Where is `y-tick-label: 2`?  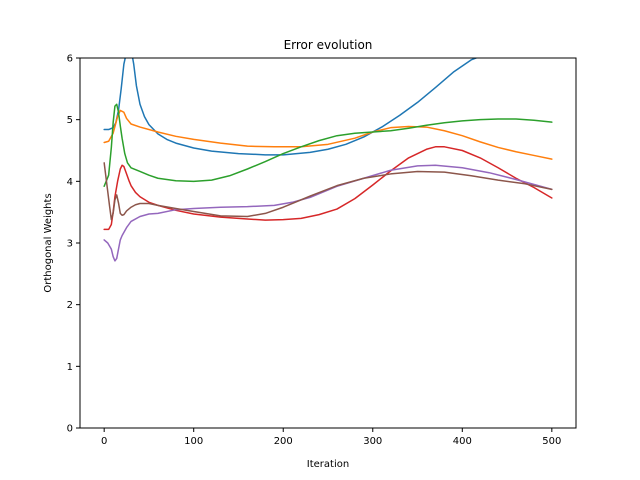
y-tick-label: 2 is located at coordinates (70, 305).